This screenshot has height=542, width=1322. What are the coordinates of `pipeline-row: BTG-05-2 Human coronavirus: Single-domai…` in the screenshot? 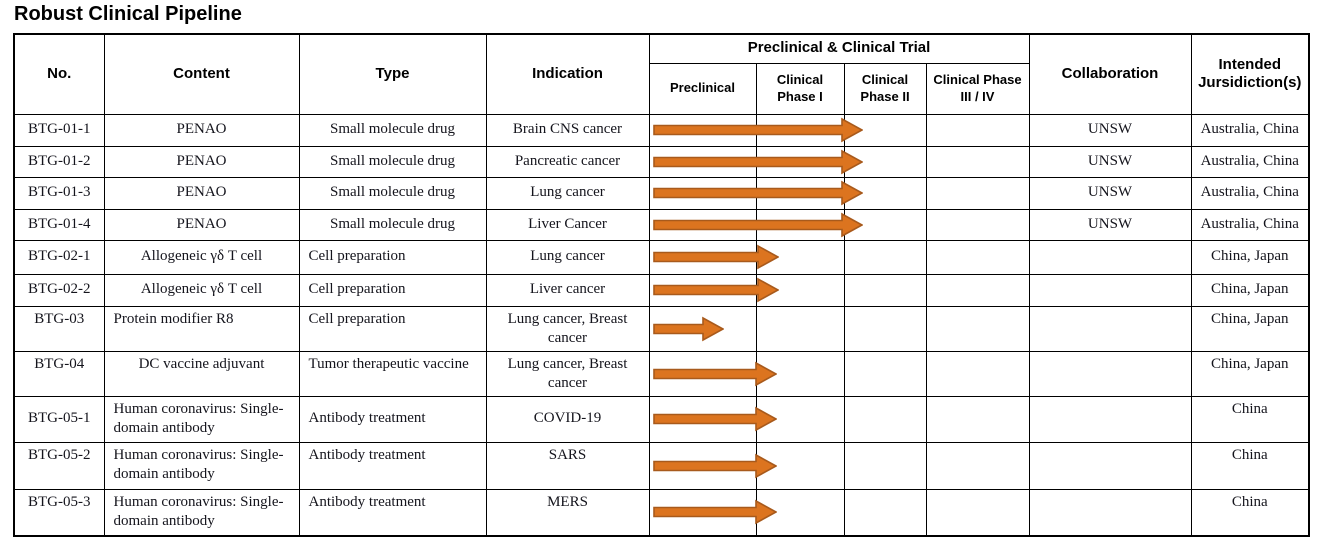 It's located at (661, 465).